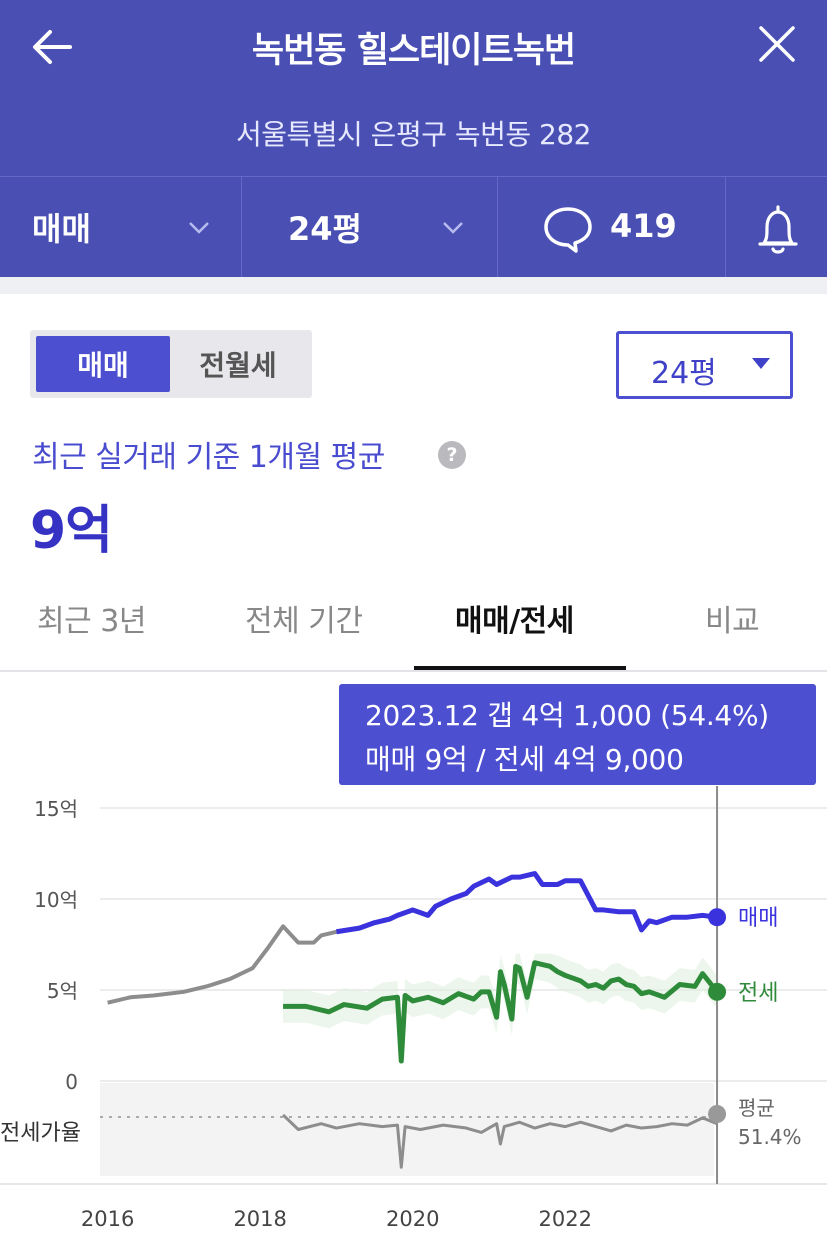 The image size is (827, 1249). I want to click on period-tabs: 최근 3년 전체 기간 매매/전세 비교, so click(413, 626).